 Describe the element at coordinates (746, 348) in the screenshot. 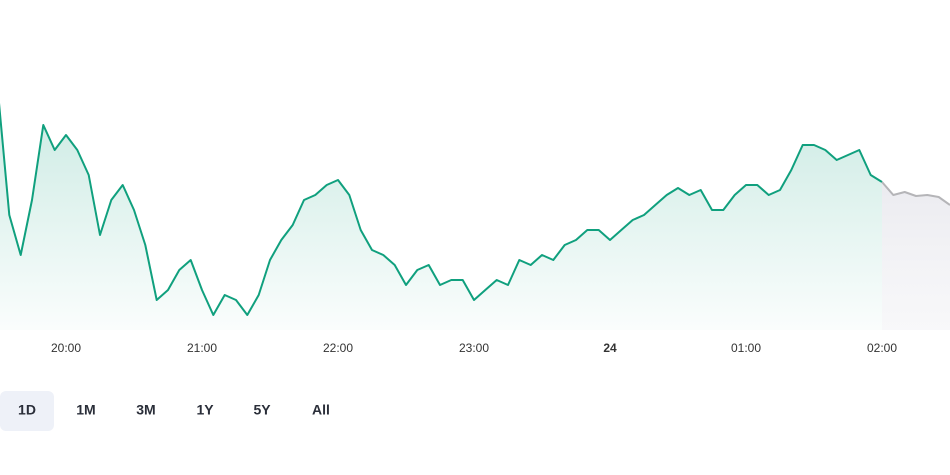

I see `x-tick-label: 01:00` at that location.